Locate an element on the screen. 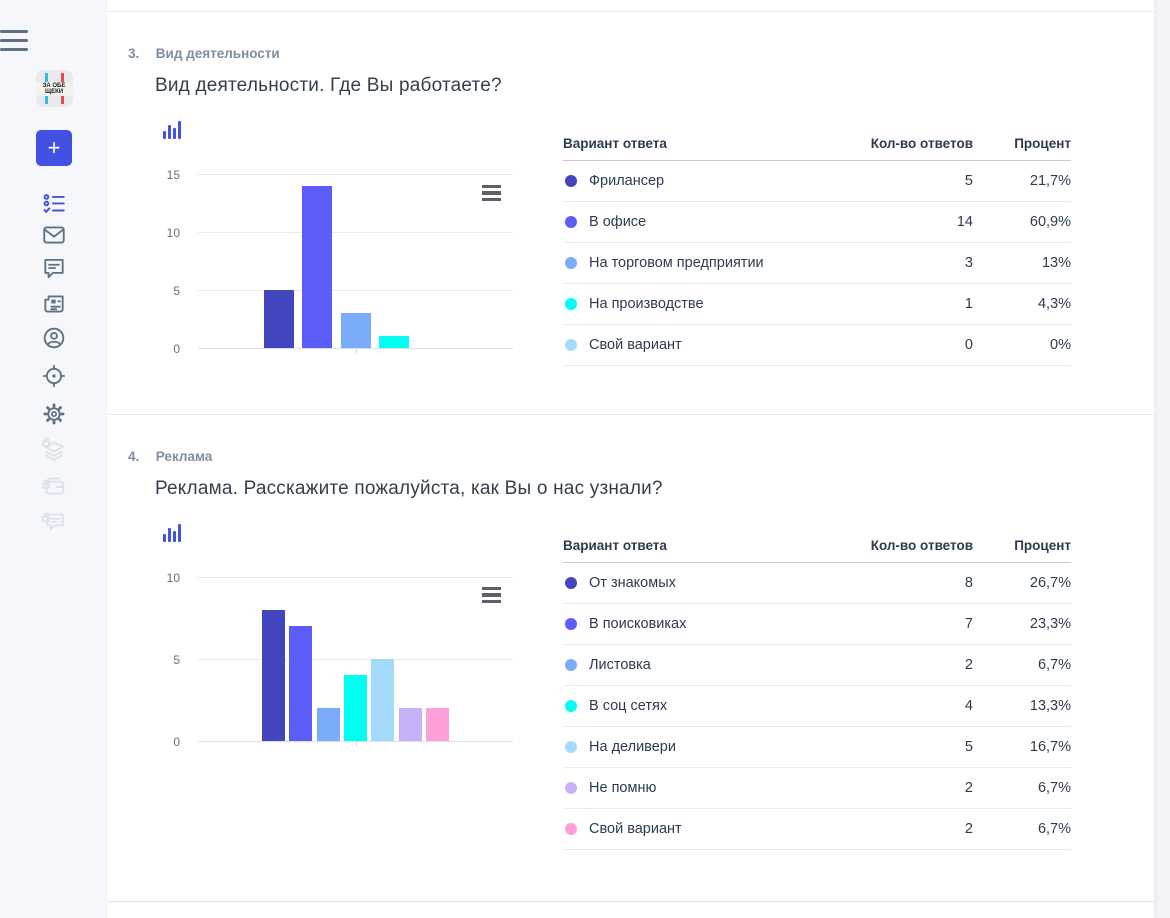 This screenshot has height=918, width=1170. answer-label: Не помню is located at coordinates (623, 788).